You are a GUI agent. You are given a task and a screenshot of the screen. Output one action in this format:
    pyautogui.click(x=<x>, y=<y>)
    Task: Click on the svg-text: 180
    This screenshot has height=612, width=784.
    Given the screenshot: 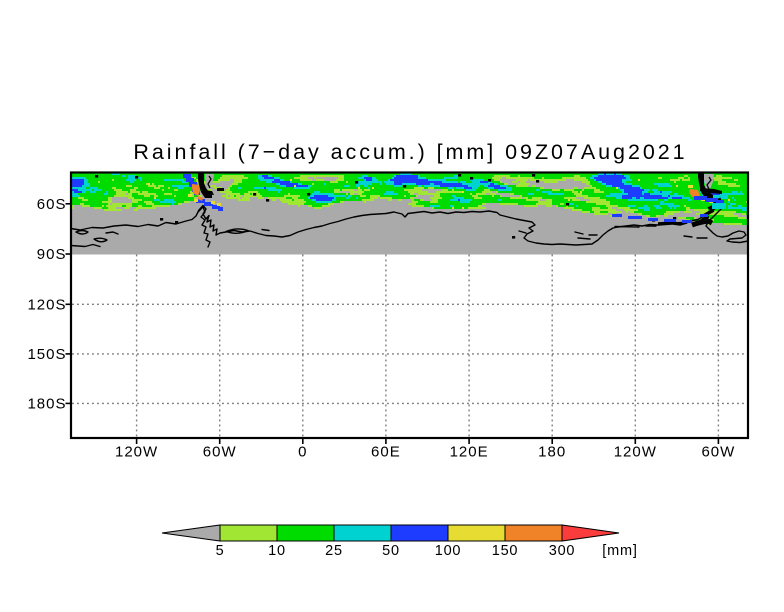 What is the action you would take?
    pyautogui.click(x=552, y=452)
    